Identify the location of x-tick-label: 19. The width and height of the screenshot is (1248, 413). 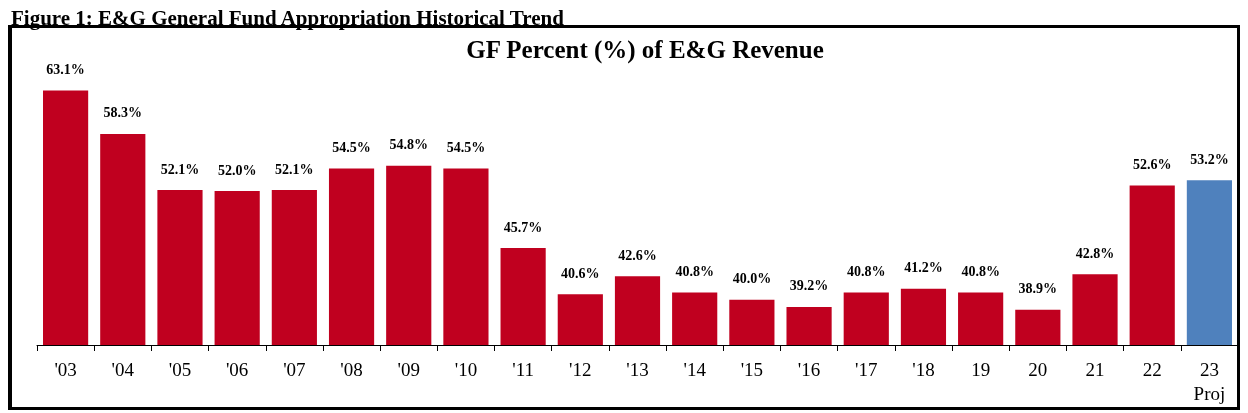
(981, 369).